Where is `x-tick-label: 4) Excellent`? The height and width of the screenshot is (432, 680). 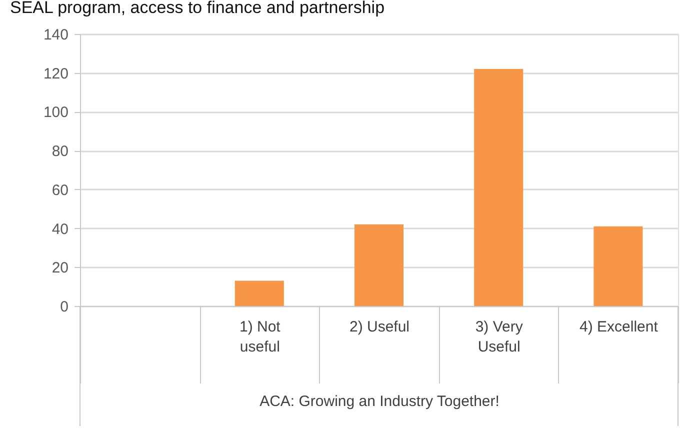
x-tick-label: 4) Excellent is located at coordinates (619, 327).